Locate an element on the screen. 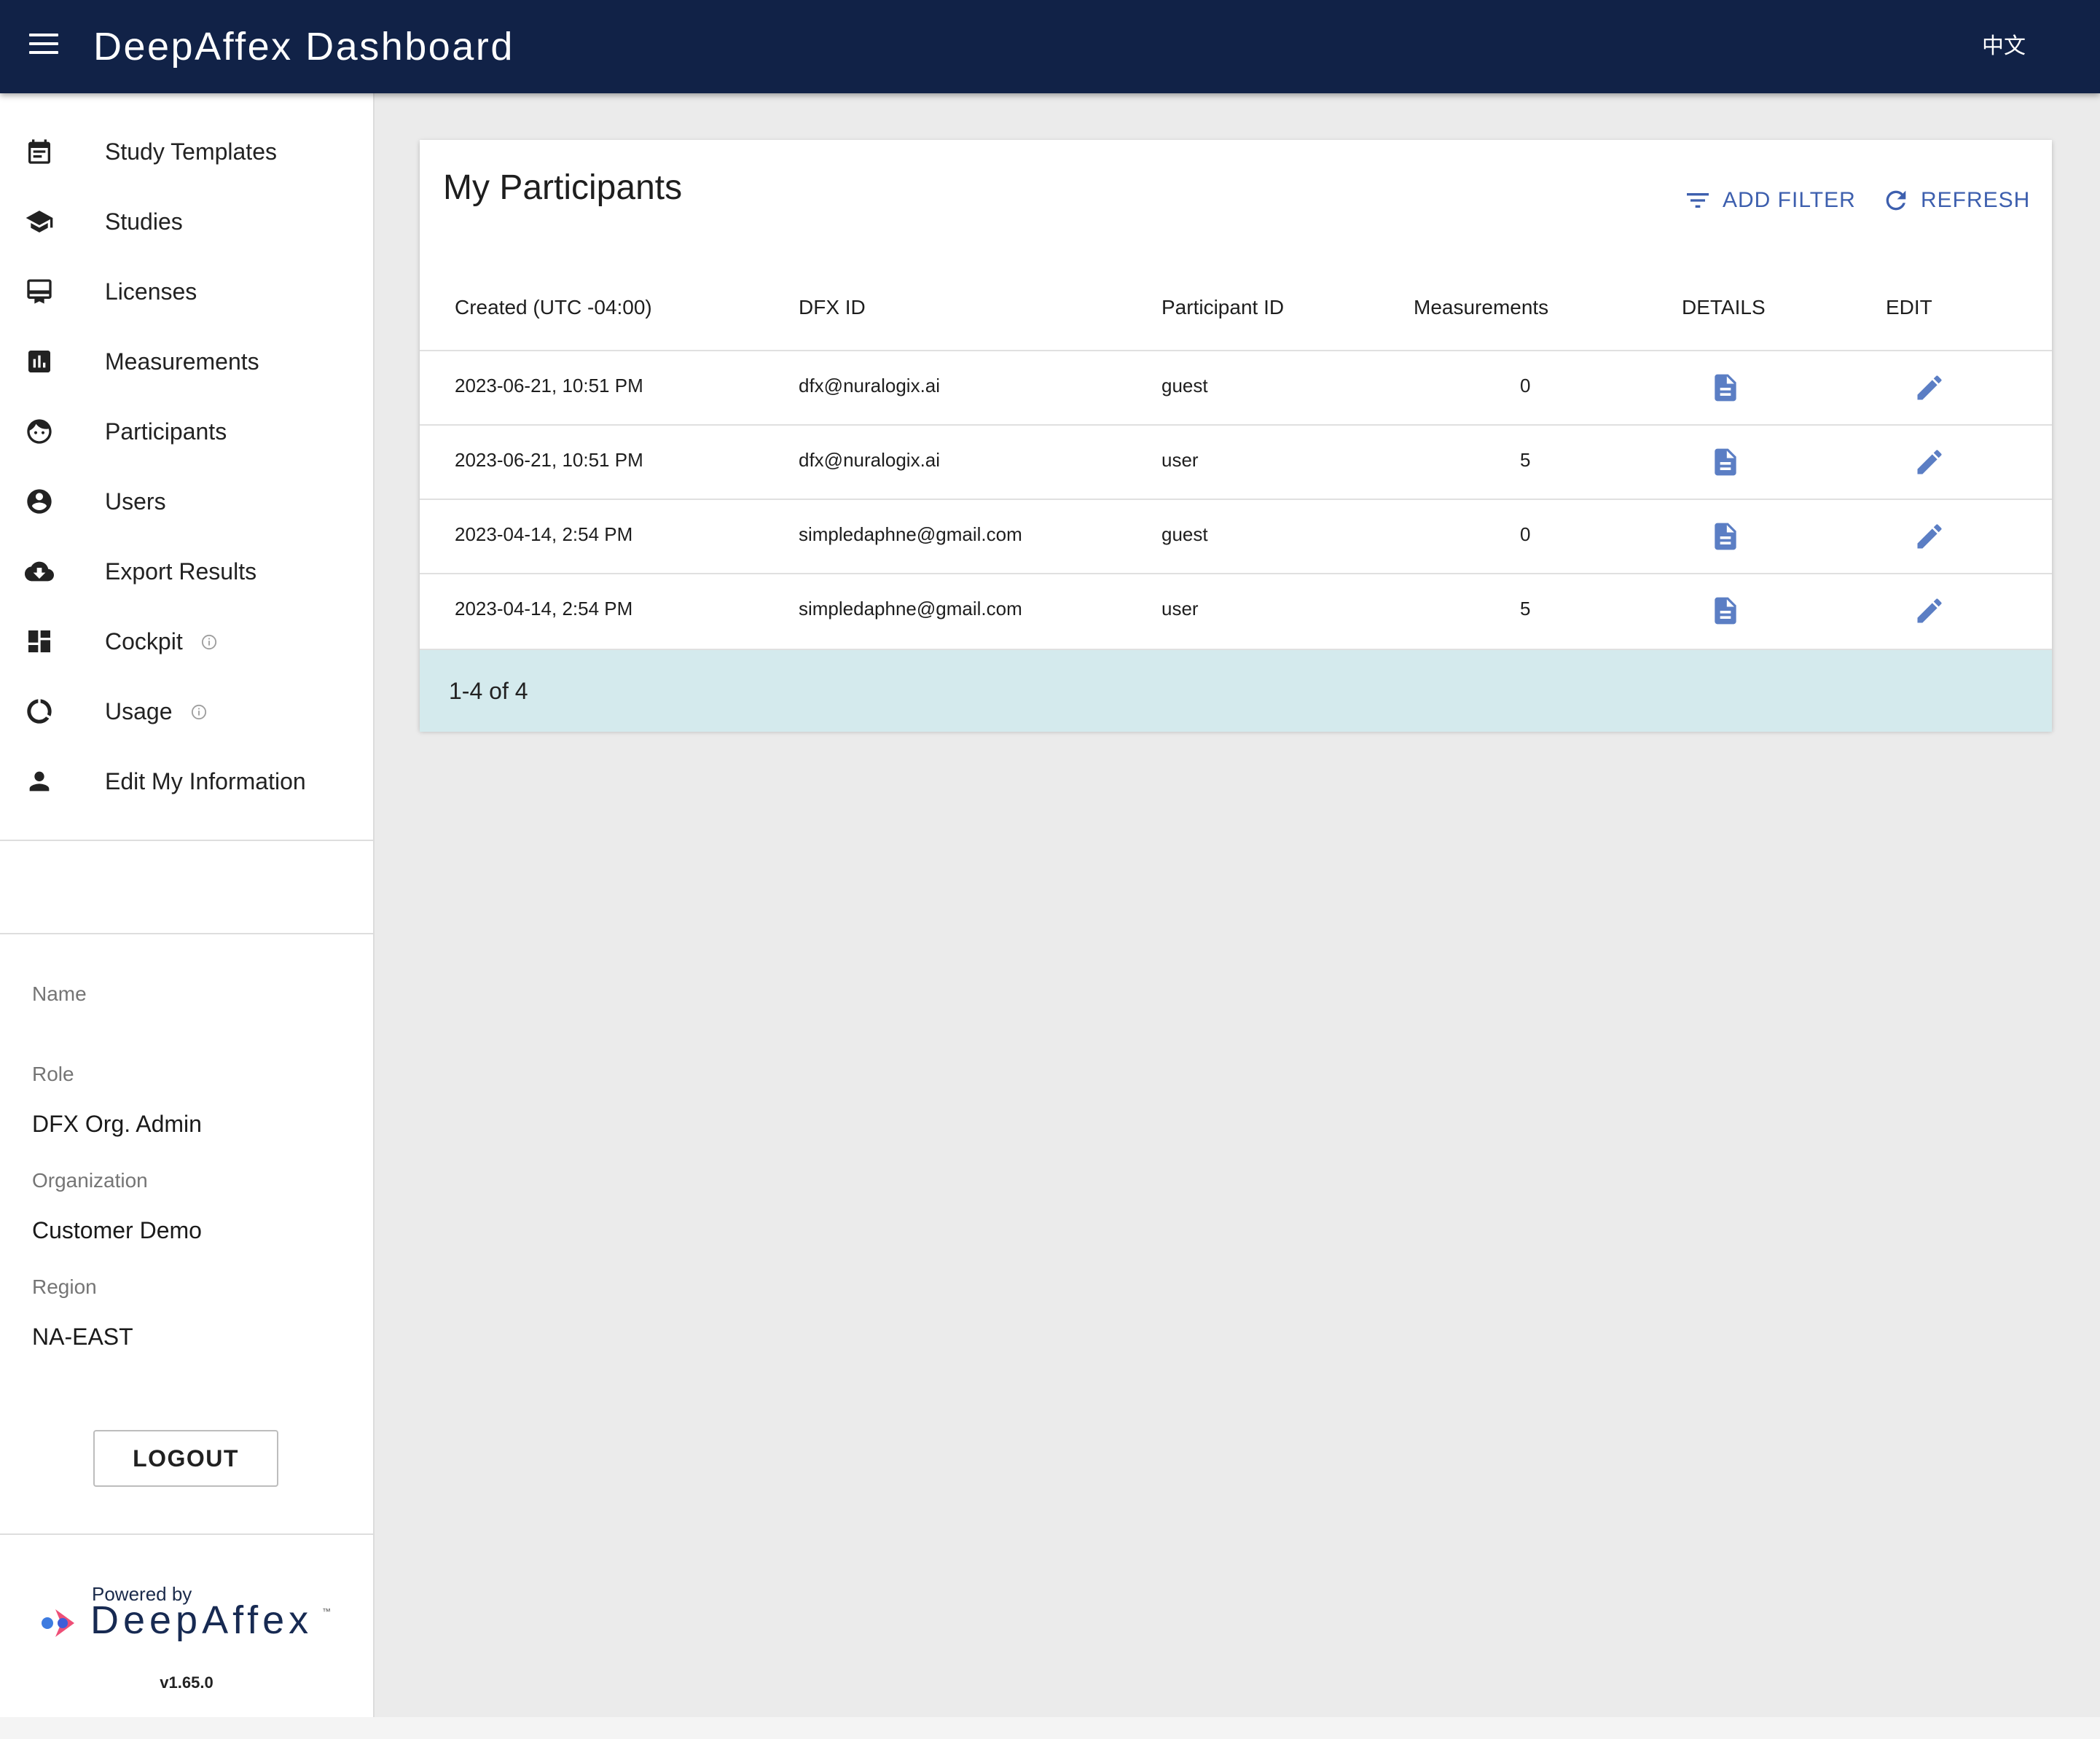  hamburger-menu-icon is located at coordinates (44, 47).